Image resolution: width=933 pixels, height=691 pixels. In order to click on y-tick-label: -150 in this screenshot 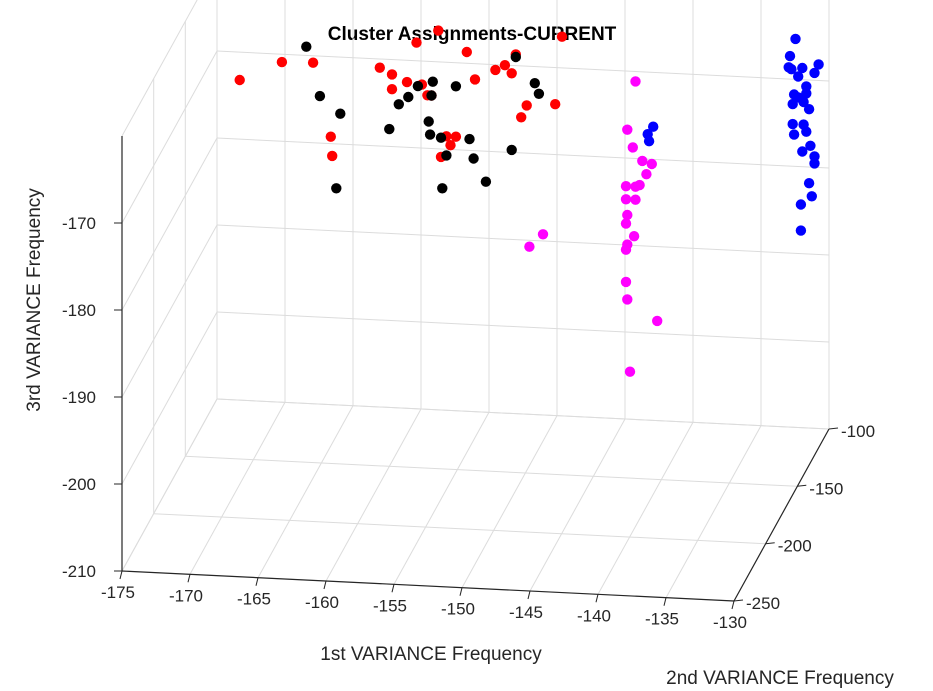, I will do `click(826, 488)`.